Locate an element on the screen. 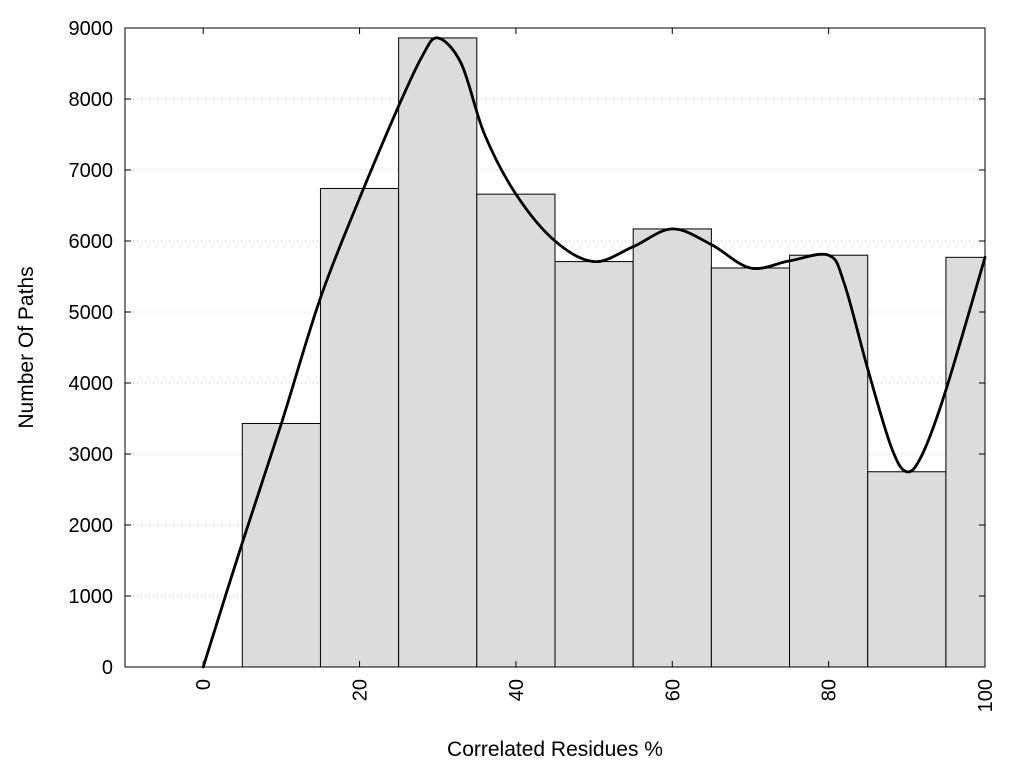 The width and height of the screenshot is (1024, 768). y-tick-label: 2000 is located at coordinates (91, 526).